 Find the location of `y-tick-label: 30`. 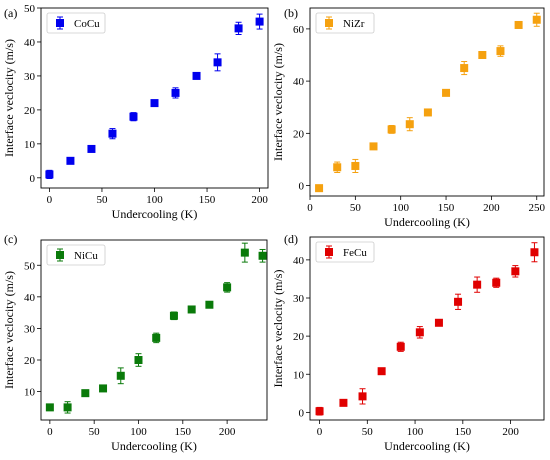

y-tick-label: 30 is located at coordinates (299, 299).